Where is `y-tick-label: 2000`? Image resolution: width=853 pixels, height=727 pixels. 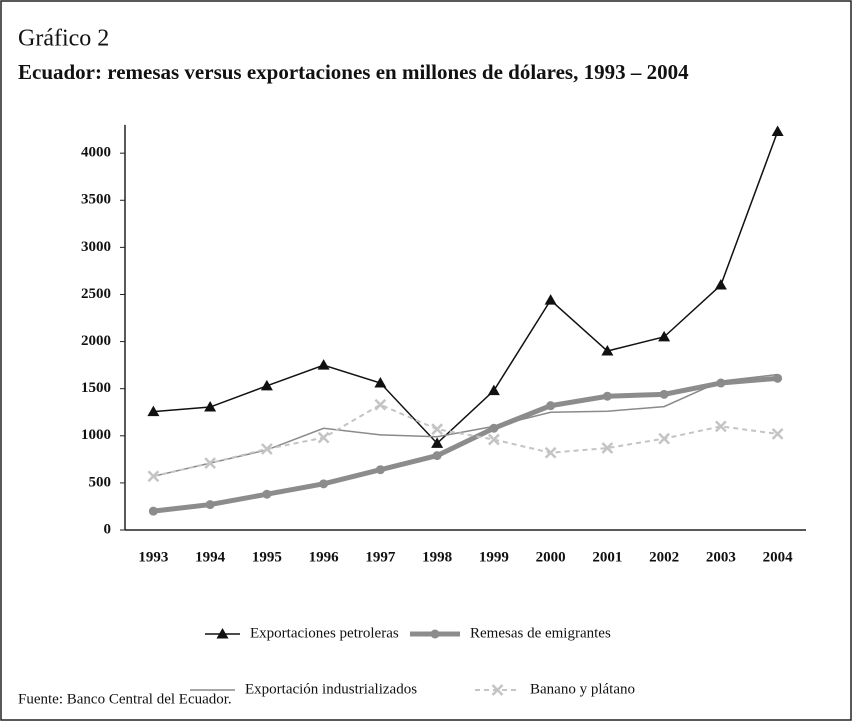 y-tick-label: 2000 is located at coordinates (96, 341).